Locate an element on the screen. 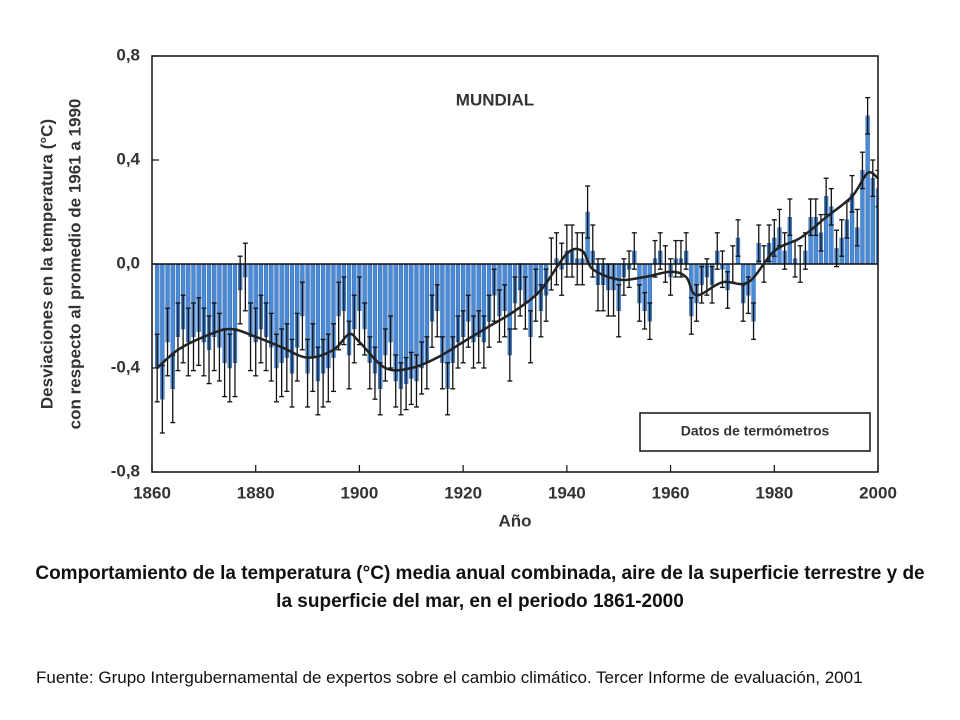  legend-label: Datos de termómetros is located at coordinates (755, 431).